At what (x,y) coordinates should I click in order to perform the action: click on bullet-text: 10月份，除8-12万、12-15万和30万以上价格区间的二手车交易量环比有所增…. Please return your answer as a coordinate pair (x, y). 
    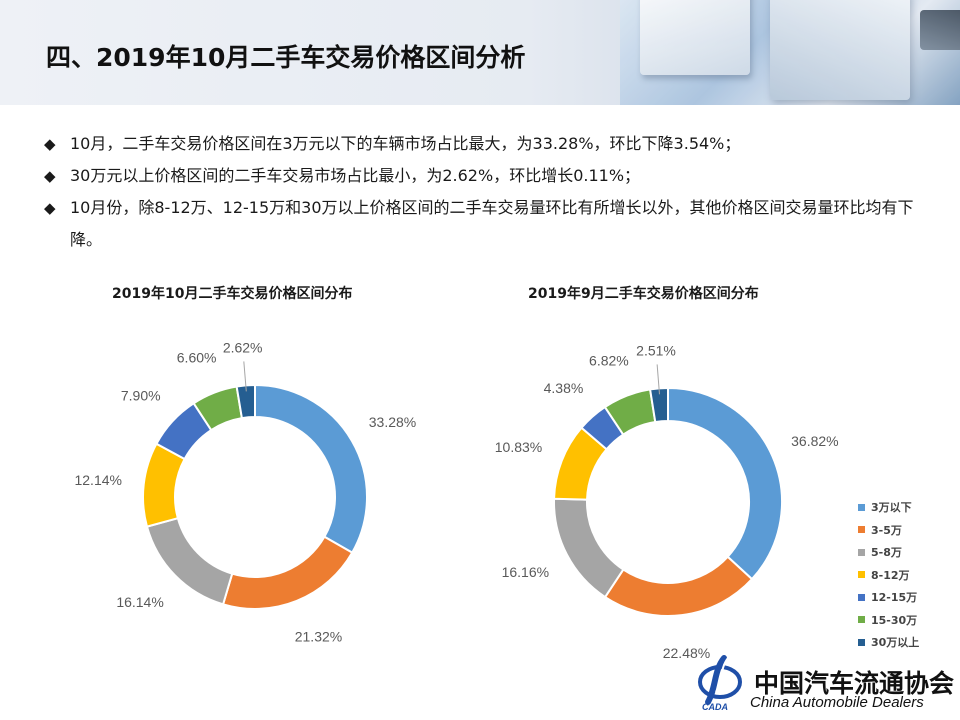
    Looking at the image, I should click on (492, 223).